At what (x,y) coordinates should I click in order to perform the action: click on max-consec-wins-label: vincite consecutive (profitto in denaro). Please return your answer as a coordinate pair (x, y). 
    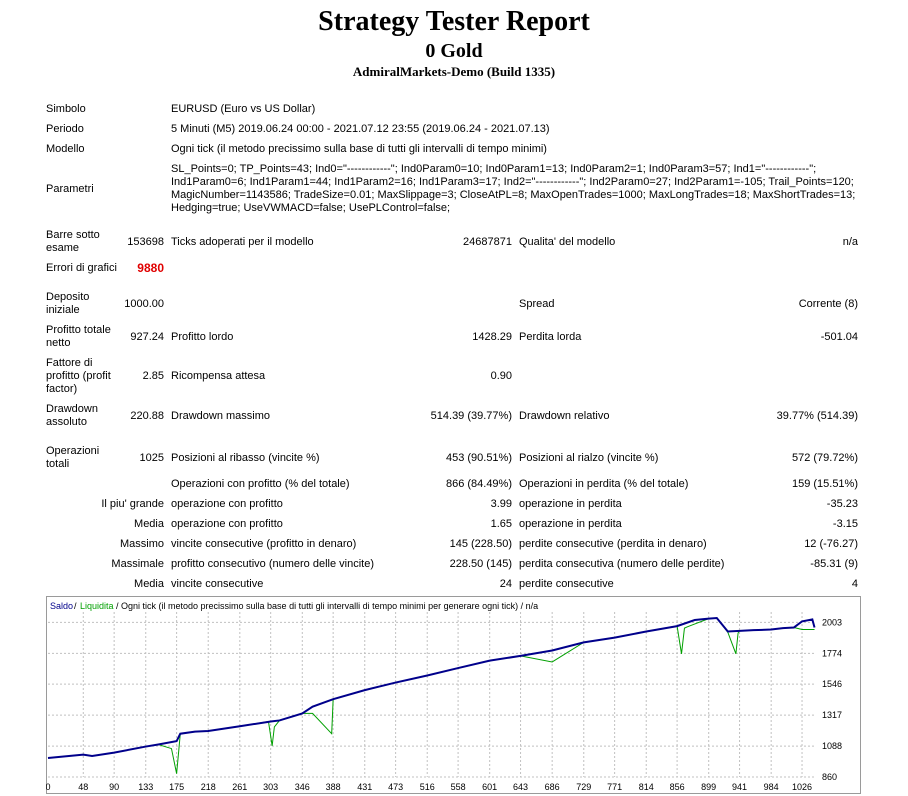
    Looking at the image, I should click on (264, 544).